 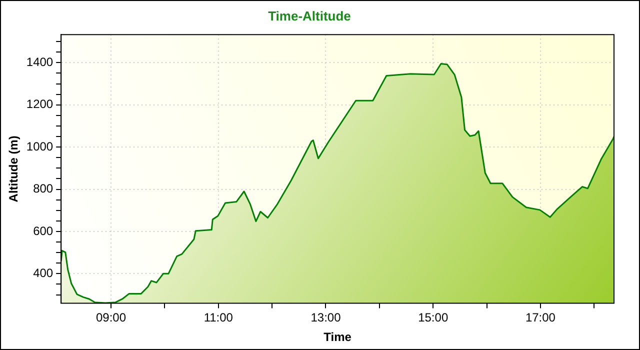 I want to click on y-tick-label: 1200, so click(x=40, y=104).